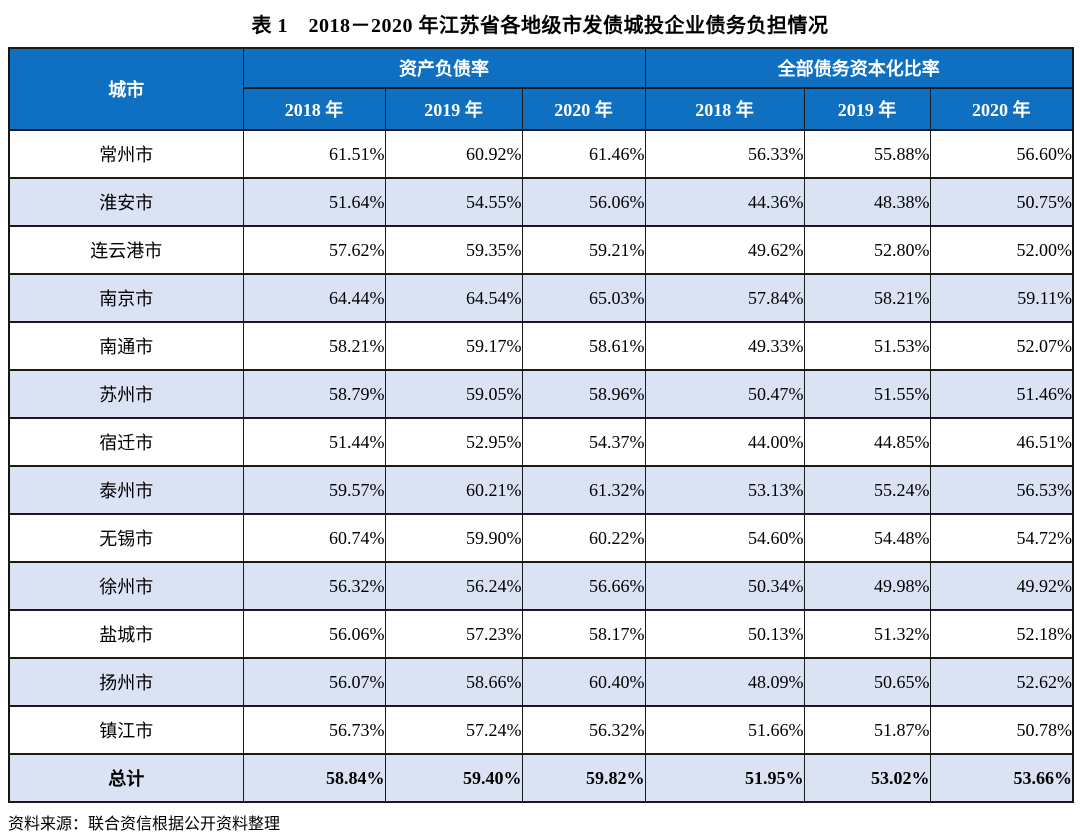 The height and width of the screenshot is (834, 1080). What do you see at coordinates (144, 824) in the screenshot?
I see `source-note: 资料来源：联合资信根据公开资料整理` at bounding box center [144, 824].